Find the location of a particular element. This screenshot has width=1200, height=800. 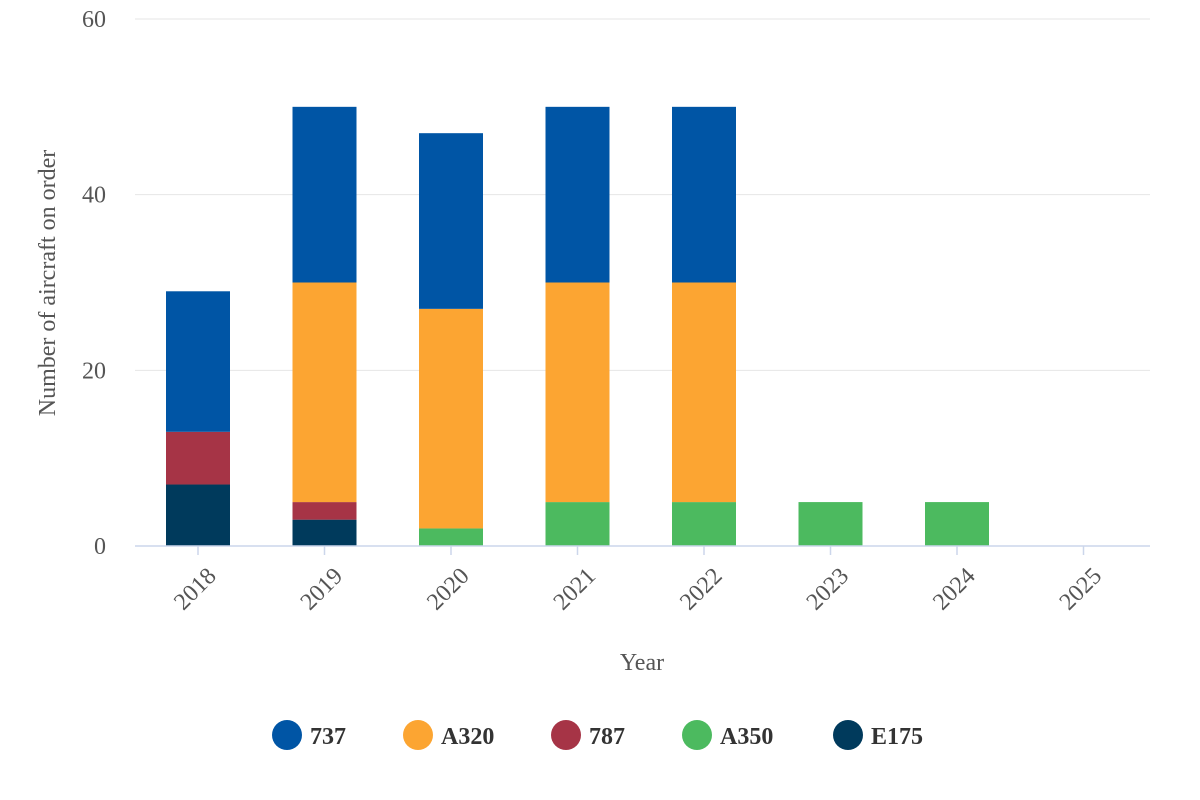

legend-label: A350 is located at coordinates (746, 737).